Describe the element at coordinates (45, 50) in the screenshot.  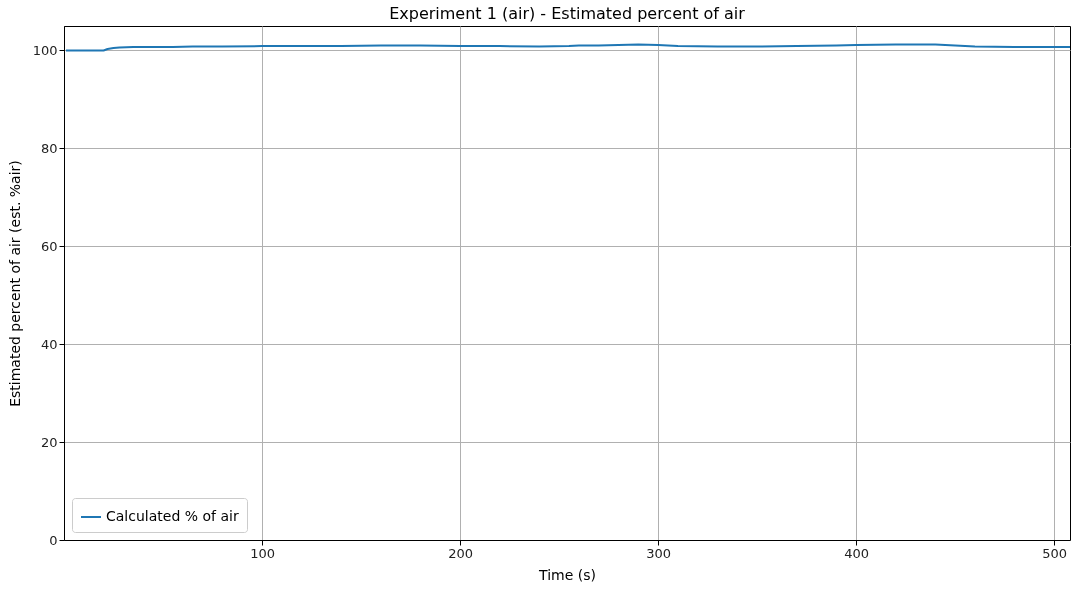
I see `y-tick-label: 100` at that location.